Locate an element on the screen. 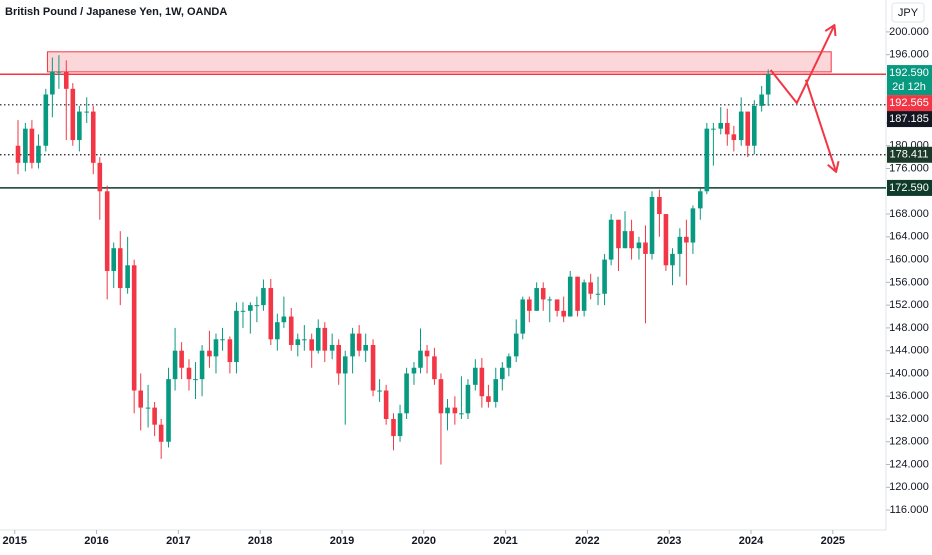 The width and height of the screenshot is (932, 555). y-tick-label: 116.000 is located at coordinates (909, 510).